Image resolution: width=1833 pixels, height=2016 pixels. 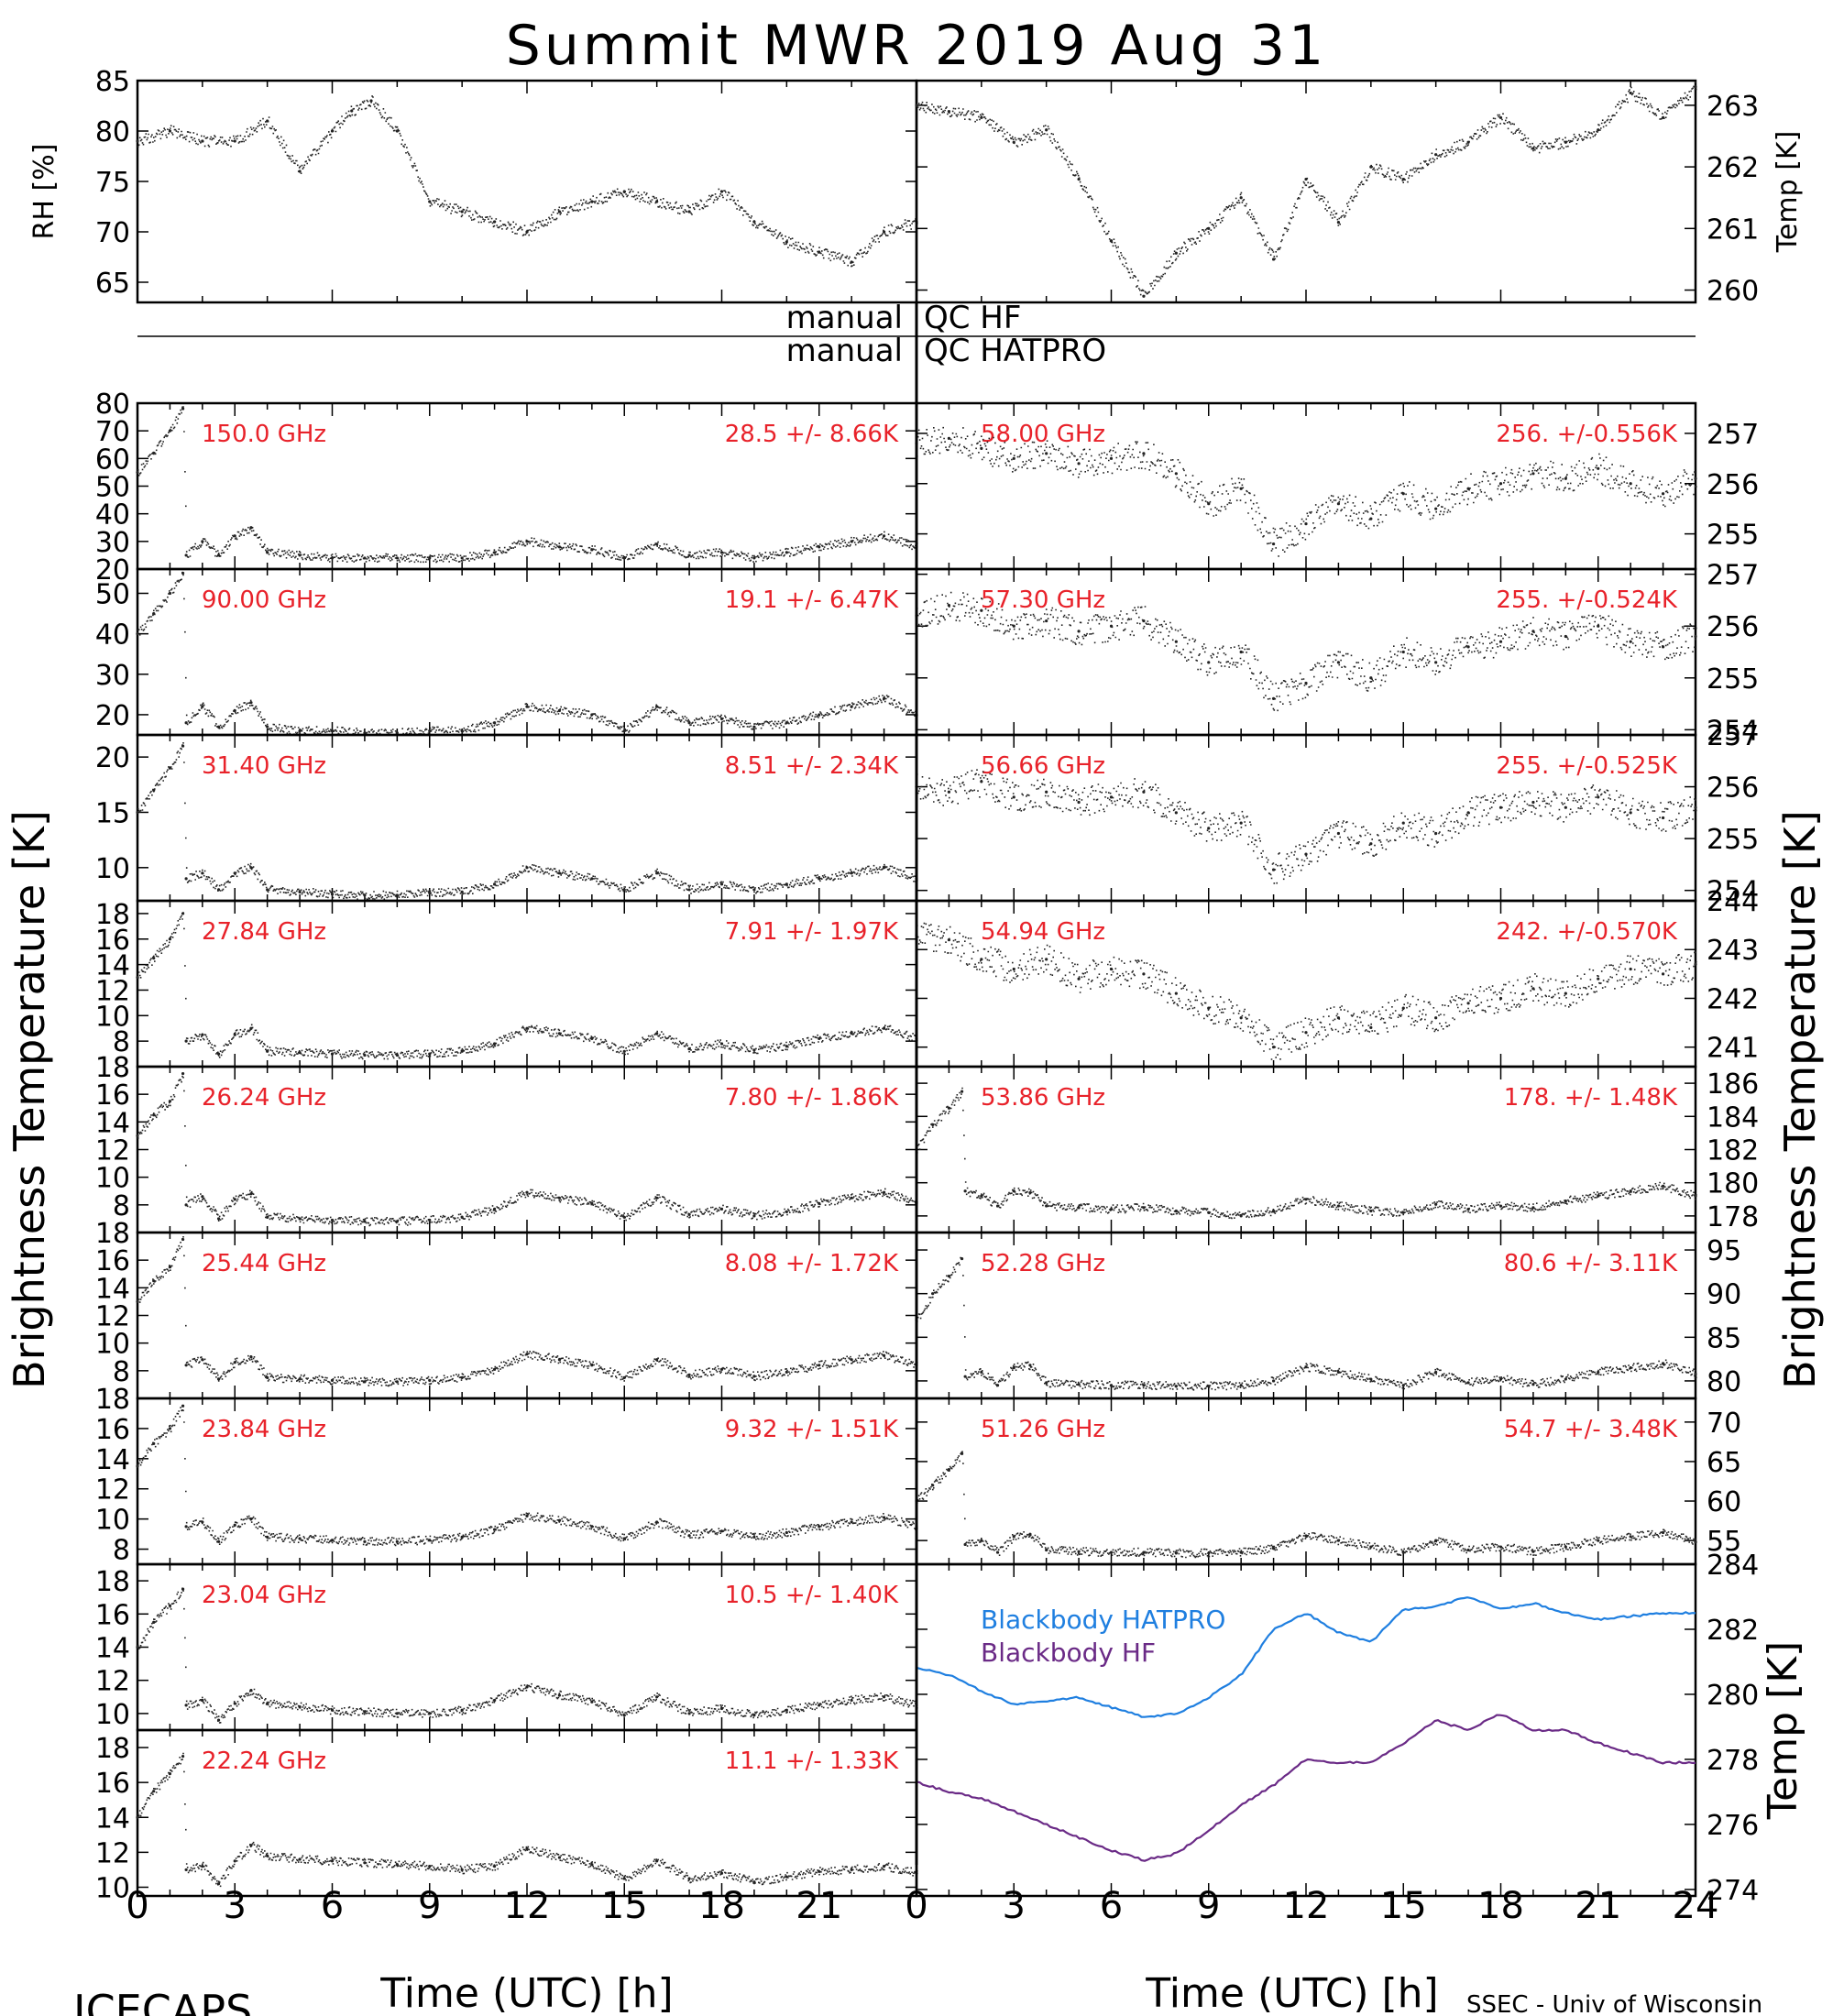 I want to click on x-tick-label: 15, so click(x=624, y=1906).